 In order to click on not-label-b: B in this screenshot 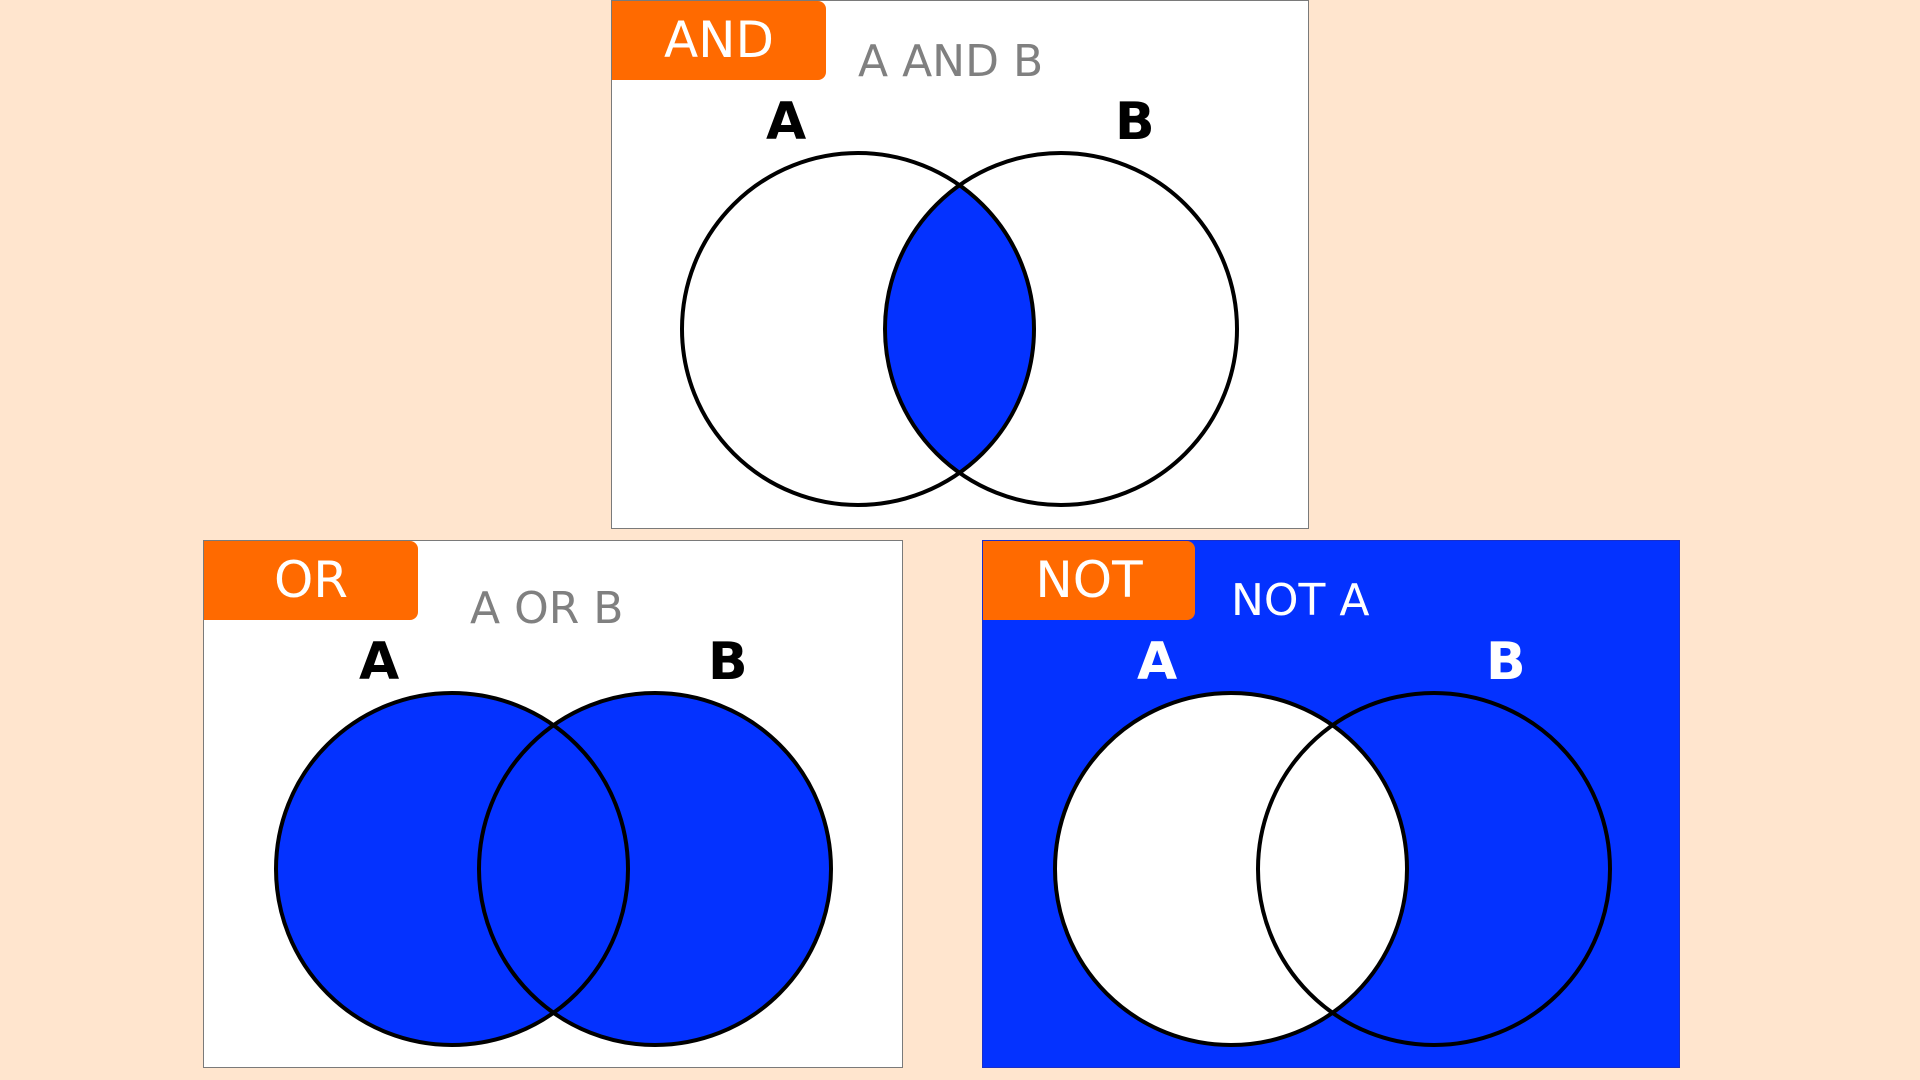, I will do `click(1506, 662)`.